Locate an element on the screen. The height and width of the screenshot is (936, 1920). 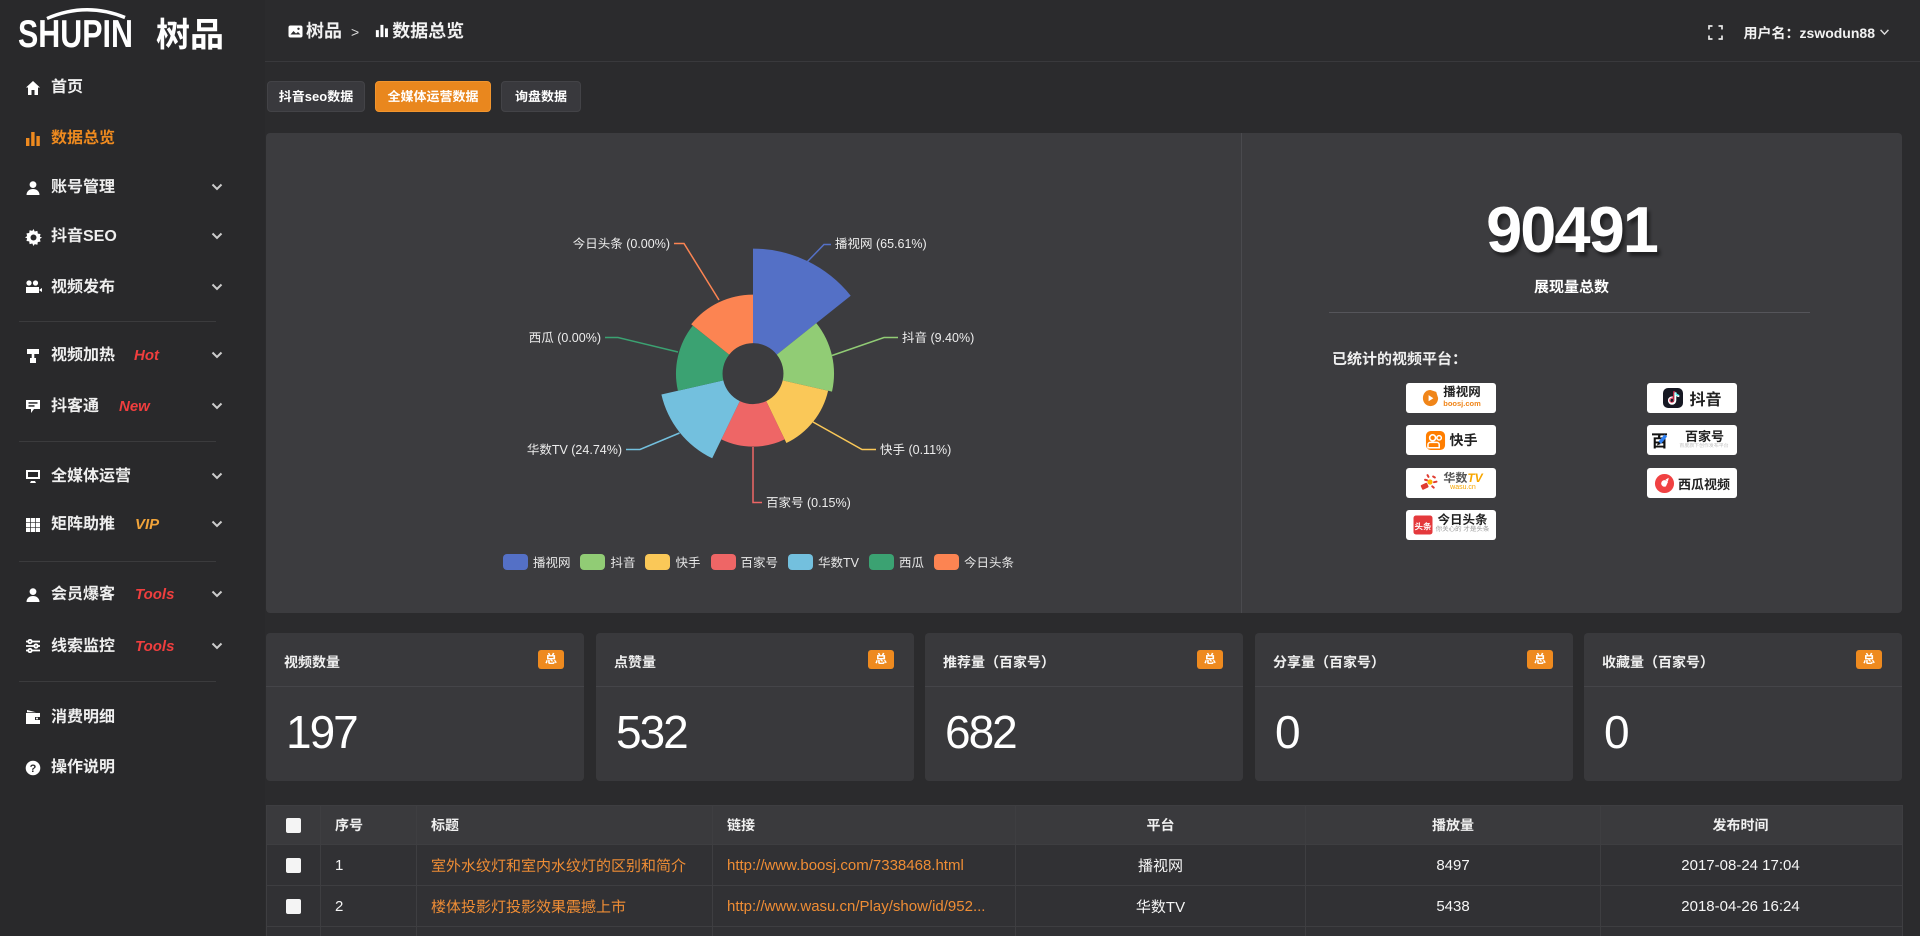
svg-text: 树品 is located at coordinates (190, 30).